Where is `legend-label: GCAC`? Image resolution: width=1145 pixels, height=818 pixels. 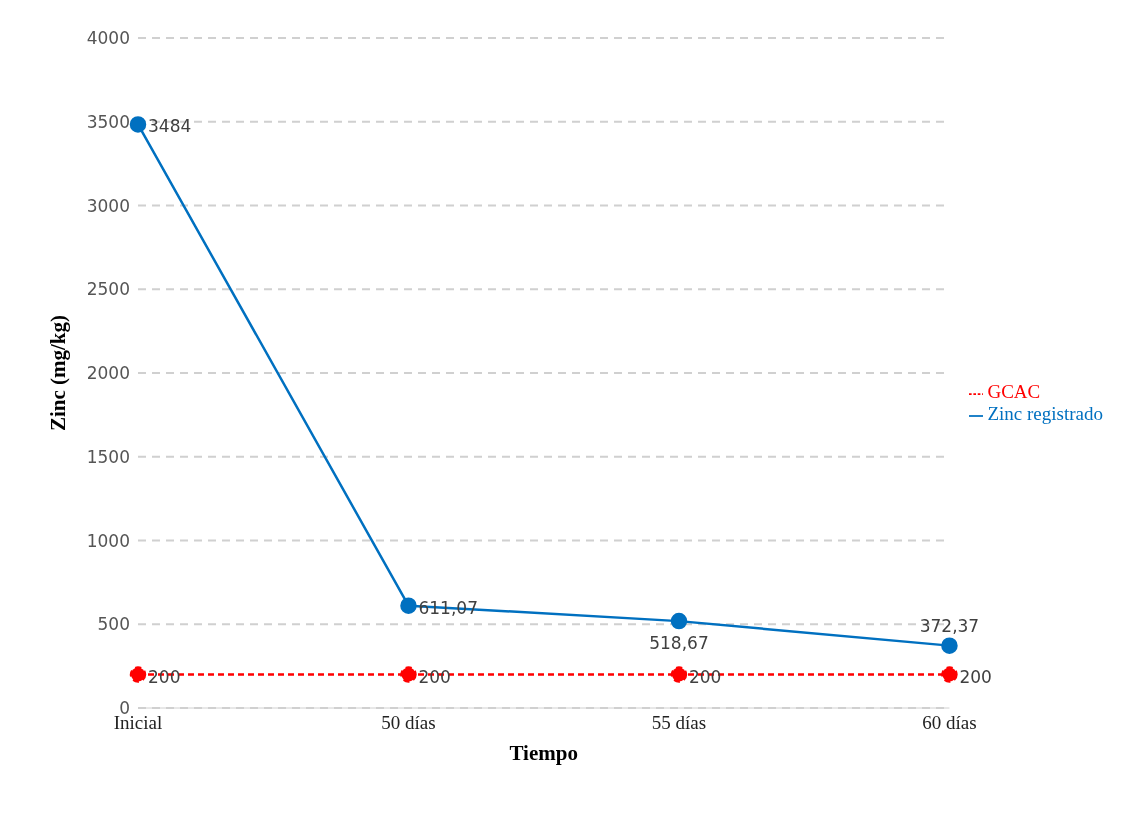 legend-label: GCAC is located at coordinates (1014, 391).